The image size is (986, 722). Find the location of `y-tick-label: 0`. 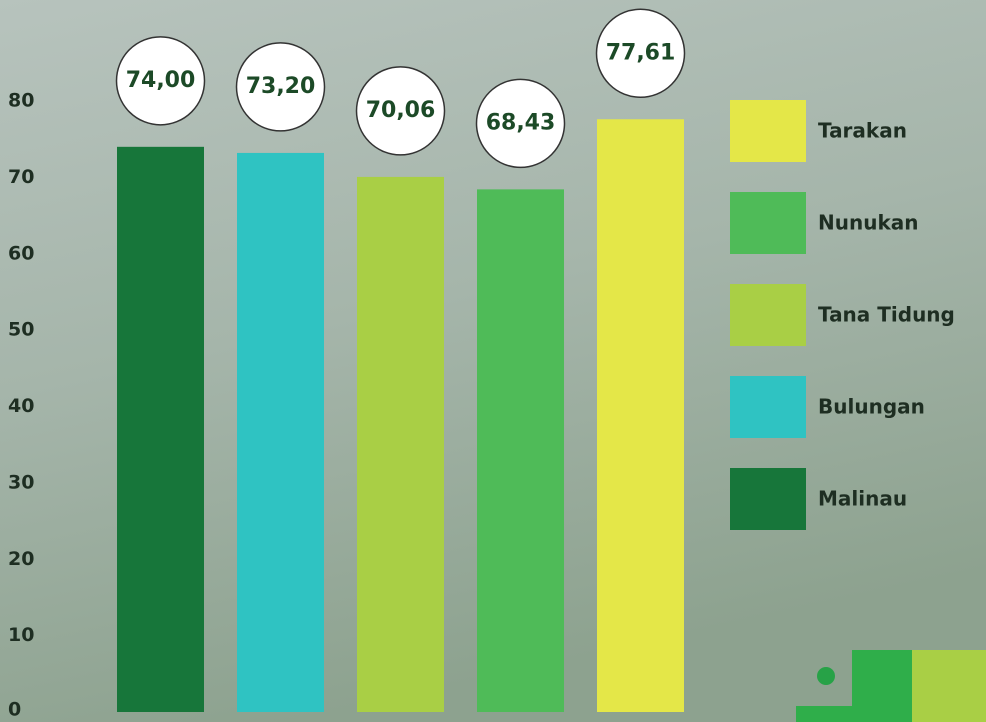

y-tick-label: 0 is located at coordinates (14, 710).